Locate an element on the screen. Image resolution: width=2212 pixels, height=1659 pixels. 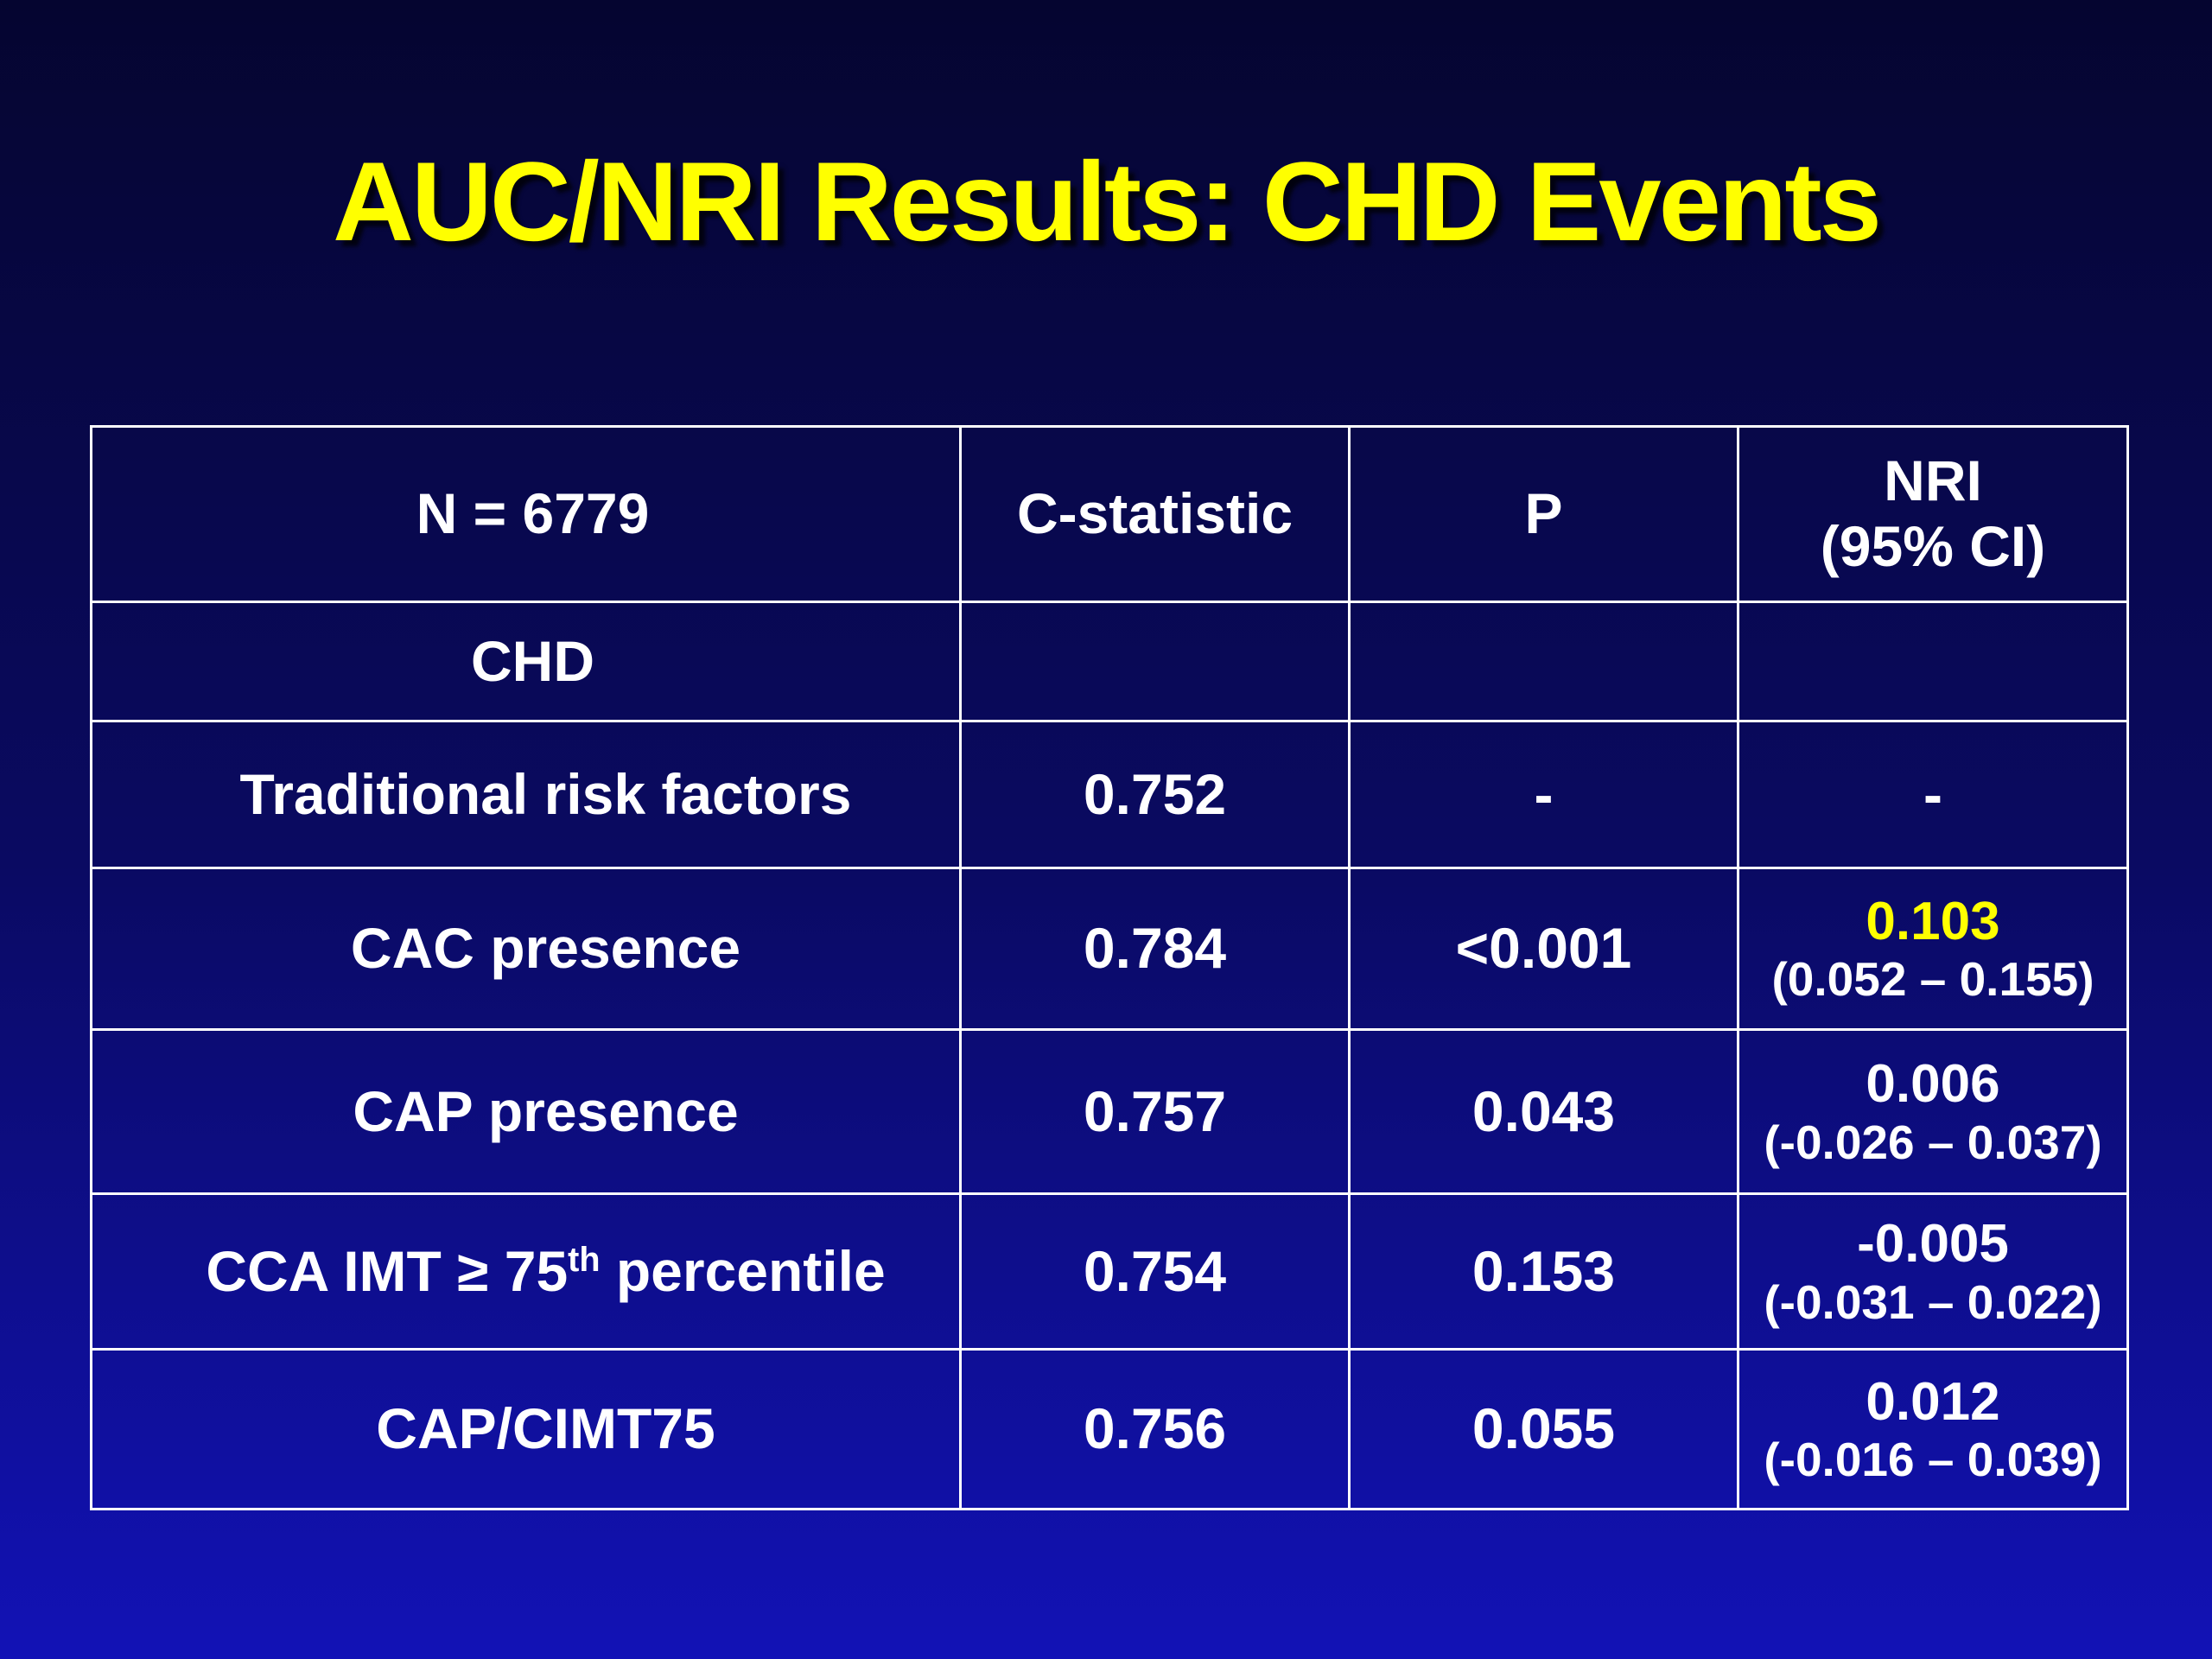
row-cca-imt-label-sup: th is located at coordinates (584, 1259).